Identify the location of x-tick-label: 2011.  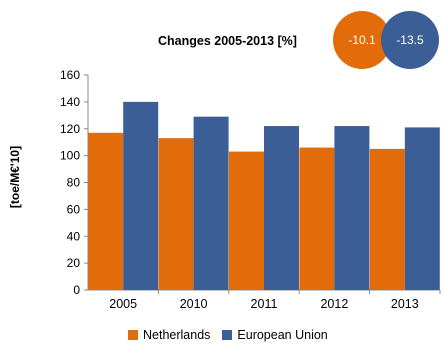
(264, 304).